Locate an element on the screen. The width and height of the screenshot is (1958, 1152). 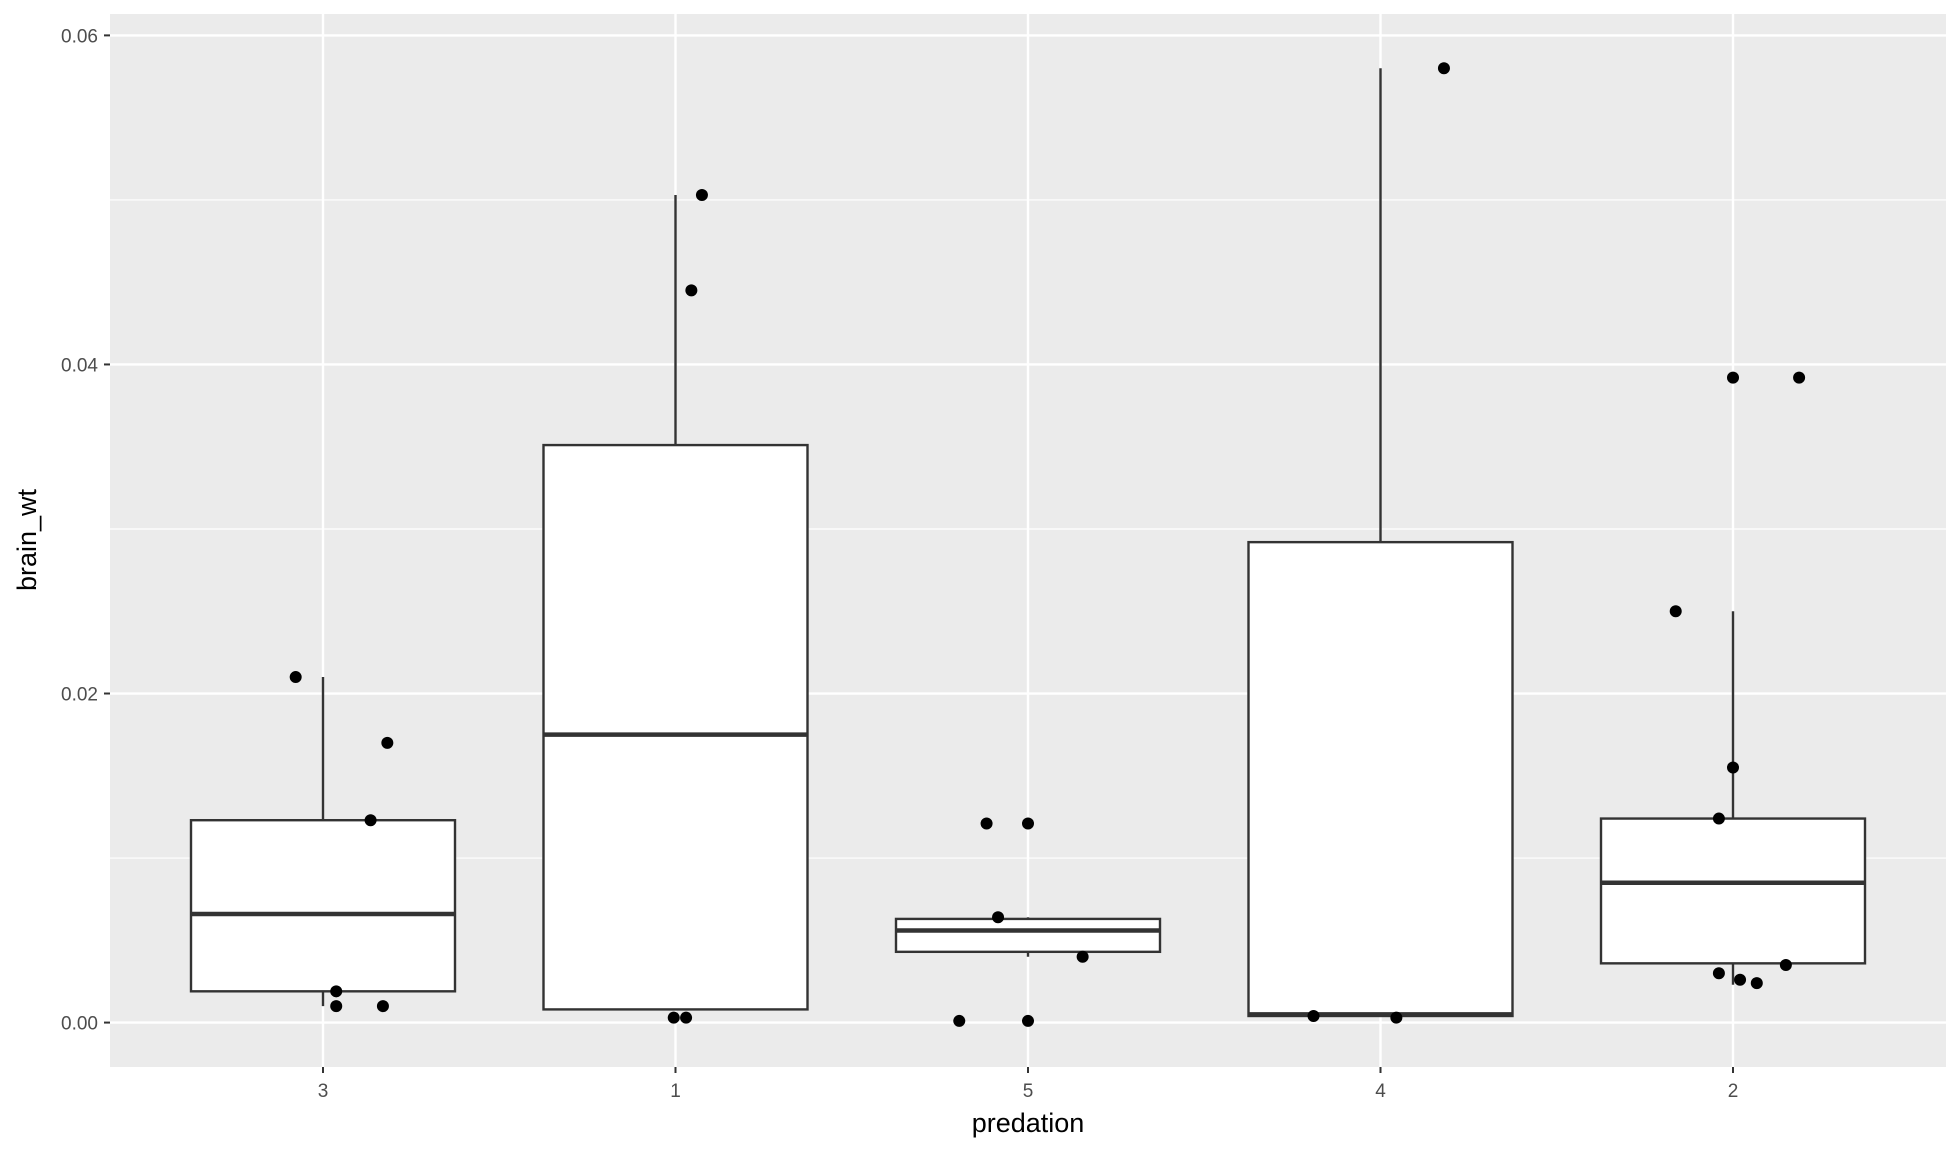
x-axis: 3 1 5 4 2 is located at coordinates (1028, 1084).